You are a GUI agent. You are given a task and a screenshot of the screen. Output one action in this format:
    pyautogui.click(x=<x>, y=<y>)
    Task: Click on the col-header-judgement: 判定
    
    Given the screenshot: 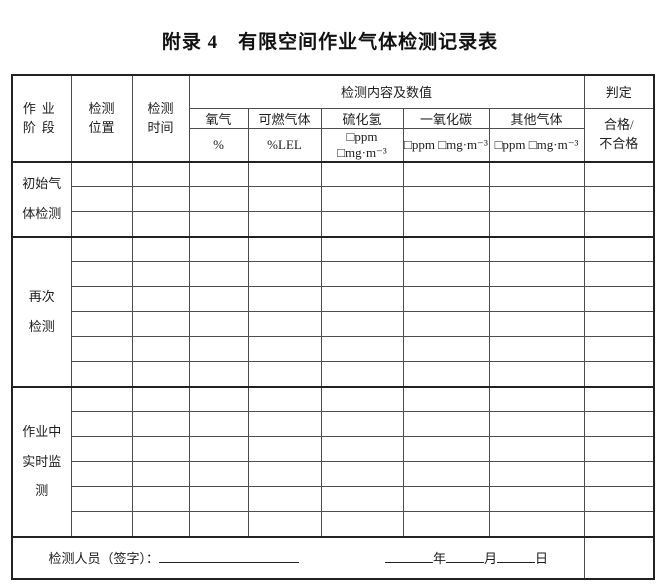 What is the action you would take?
    pyautogui.click(x=619, y=91)
    